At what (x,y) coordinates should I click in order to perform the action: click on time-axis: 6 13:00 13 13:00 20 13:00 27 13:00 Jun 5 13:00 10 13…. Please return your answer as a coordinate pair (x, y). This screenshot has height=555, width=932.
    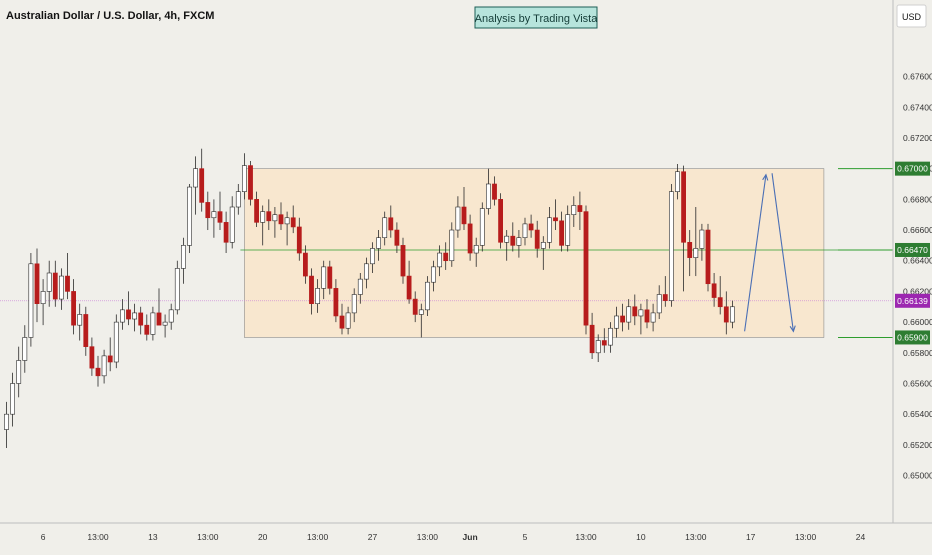
    Looking at the image, I should click on (453, 537).